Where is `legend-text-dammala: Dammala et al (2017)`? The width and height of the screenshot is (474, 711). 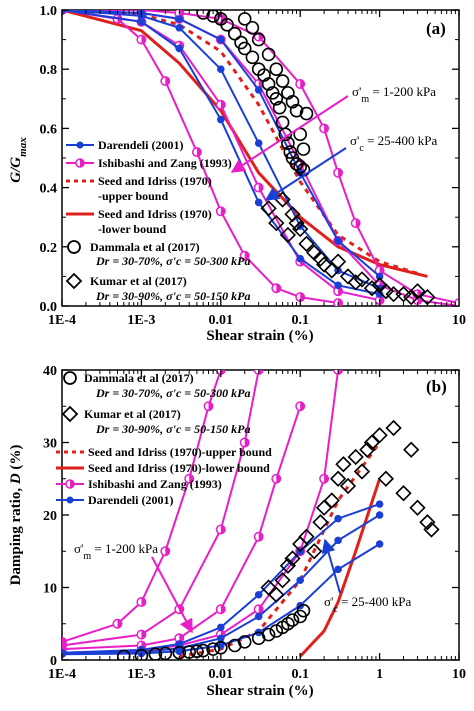
legend-text-dammala: Dammala et al (2017) is located at coordinates (145, 247).